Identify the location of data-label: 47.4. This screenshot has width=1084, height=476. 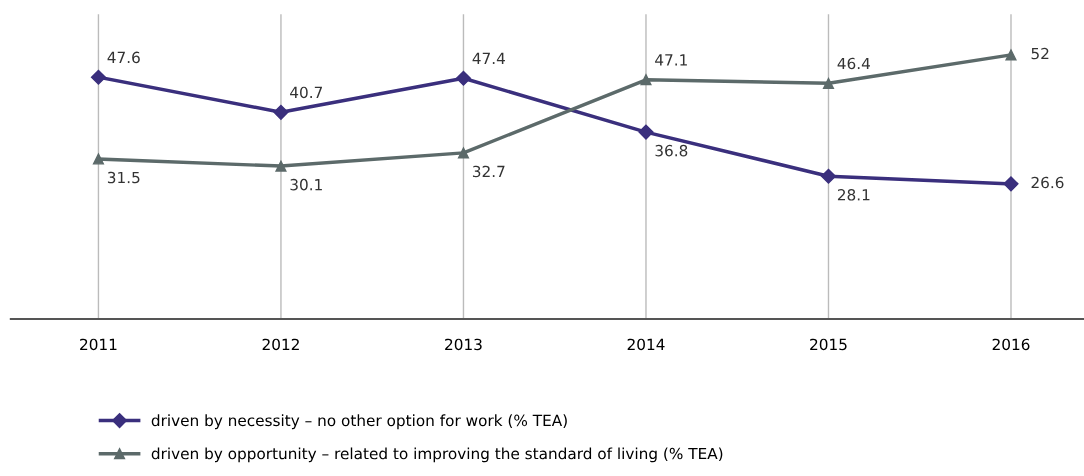
(488, 58).